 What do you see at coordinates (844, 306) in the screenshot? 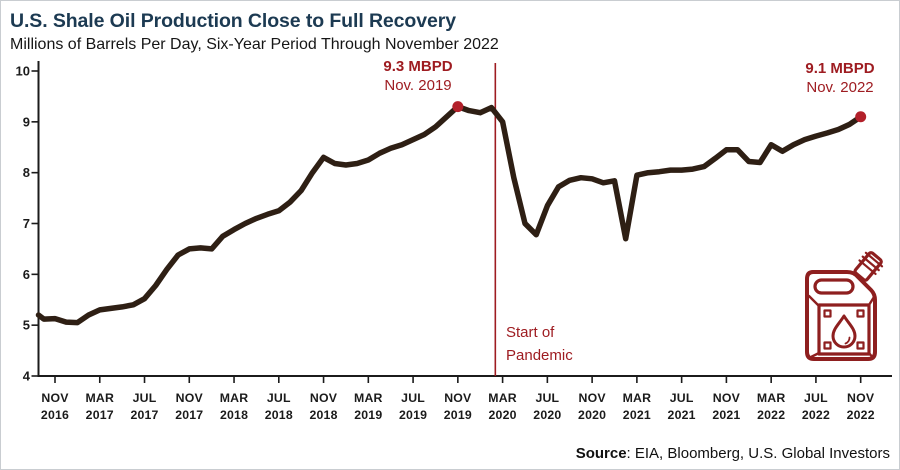
I see `jerry-can-icon` at bounding box center [844, 306].